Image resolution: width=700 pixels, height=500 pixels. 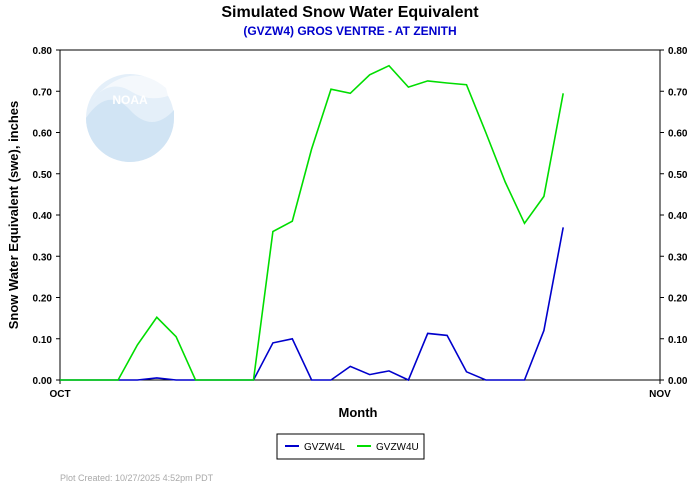 I want to click on y-tick-label-left: 0.30, so click(x=43, y=257).